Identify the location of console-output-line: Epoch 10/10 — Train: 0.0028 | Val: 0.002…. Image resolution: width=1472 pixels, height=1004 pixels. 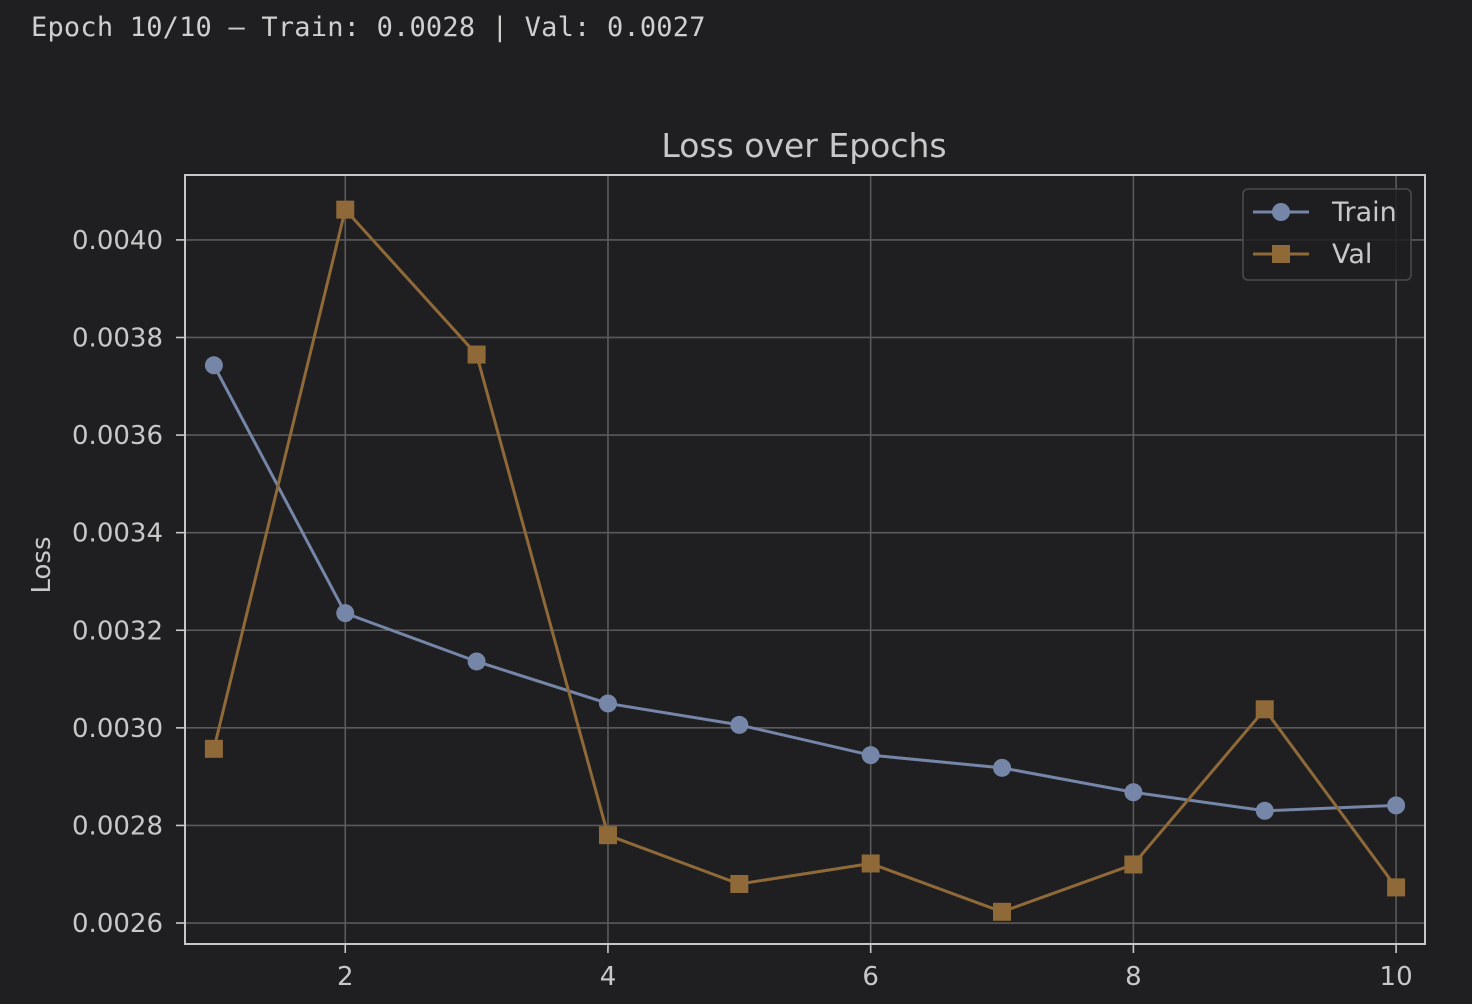
(368, 27).